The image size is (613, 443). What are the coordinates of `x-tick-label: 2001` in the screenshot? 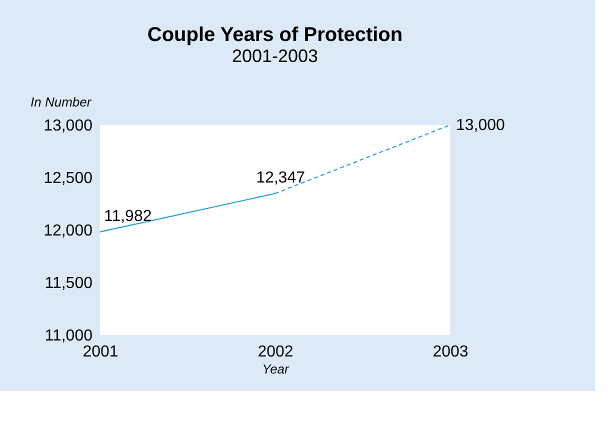 It's located at (100, 352).